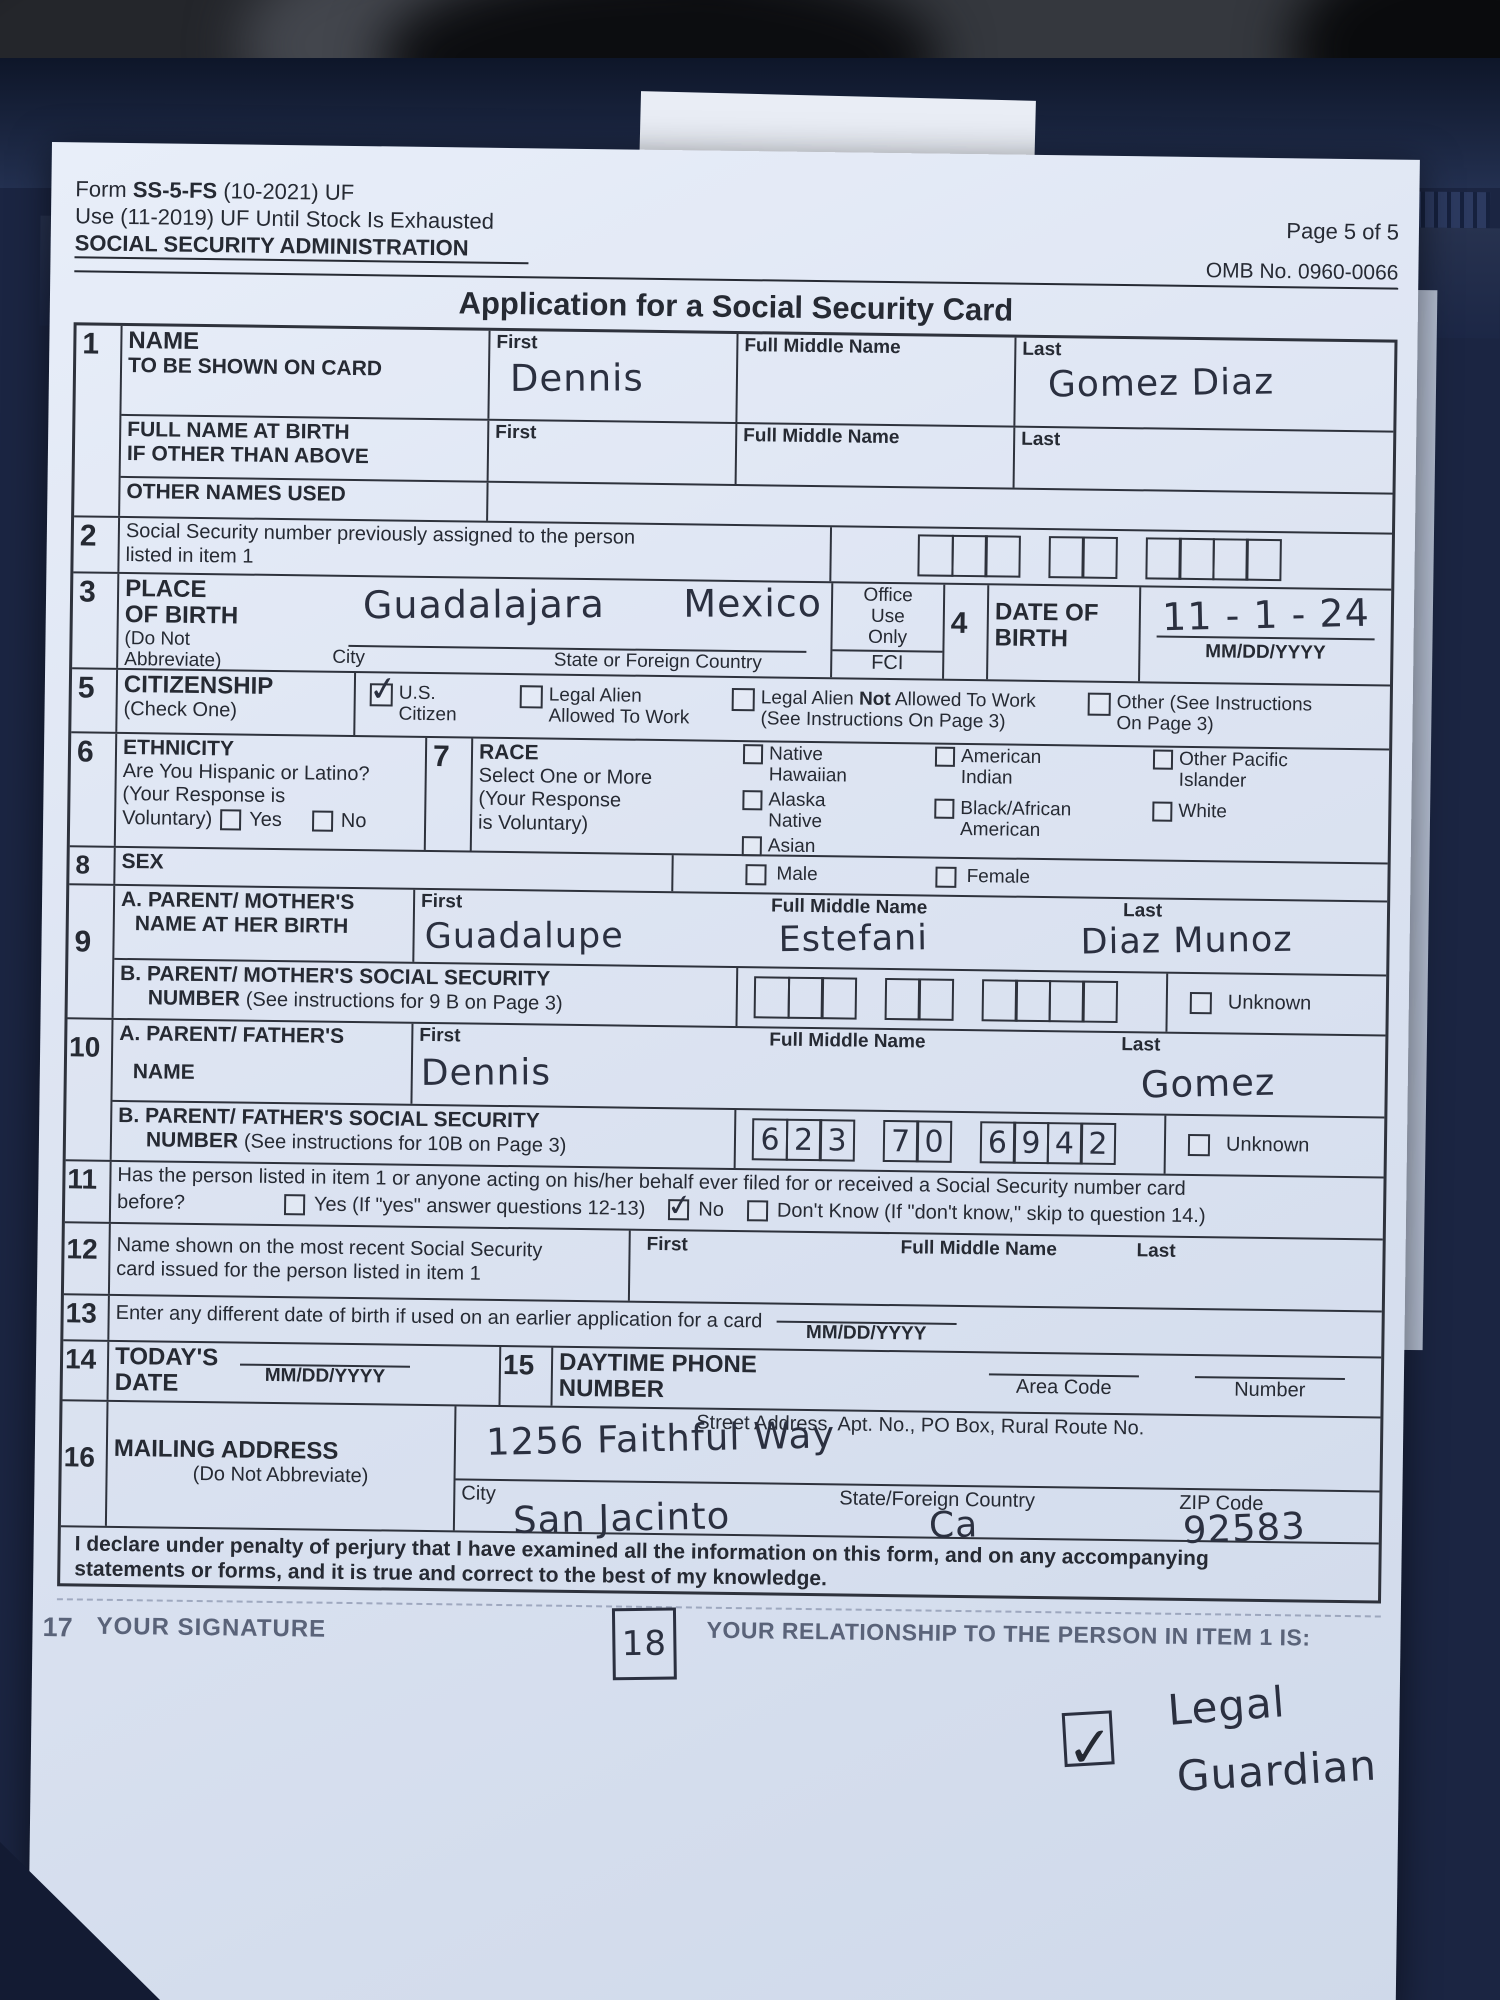 The height and width of the screenshot is (2000, 1500). Describe the element at coordinates (978, 1249) in the screenshot. I see `recent-middle-label: Full Middle Name` at that location.